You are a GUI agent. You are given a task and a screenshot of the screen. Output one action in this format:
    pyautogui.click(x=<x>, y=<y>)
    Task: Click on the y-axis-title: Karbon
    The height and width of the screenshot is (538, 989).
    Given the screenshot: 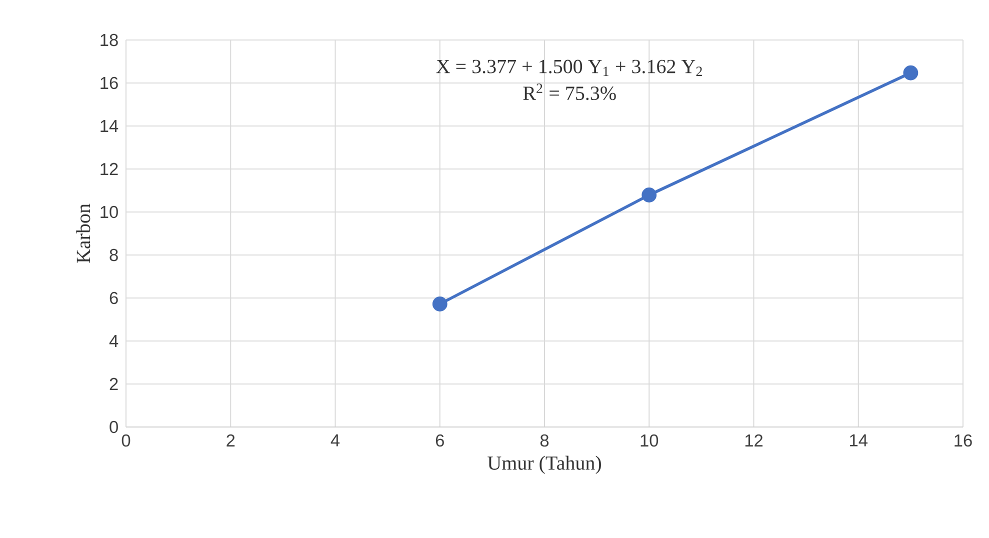 What is the action you would take?
    pyautogui.click(x=83, y=233)
    